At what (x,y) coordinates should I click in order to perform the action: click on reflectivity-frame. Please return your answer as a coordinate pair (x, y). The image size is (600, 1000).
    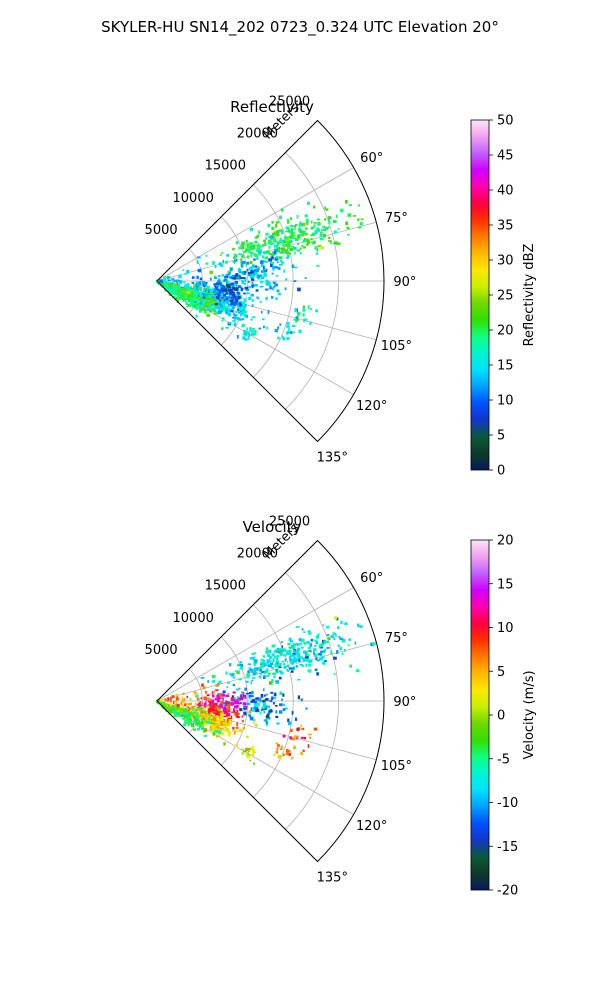
    Looking at the image, I should click on (270, 281).